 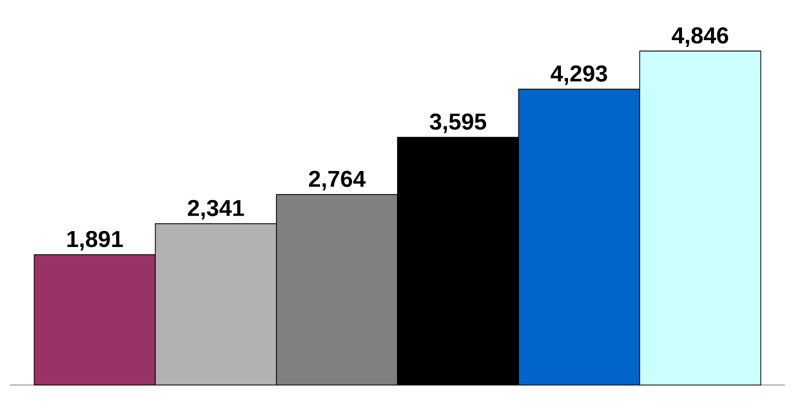 What do you see at coordinates (337, 180) in the screenshot?
I see `data-label: 2,764` at bounding box center [337, 180].